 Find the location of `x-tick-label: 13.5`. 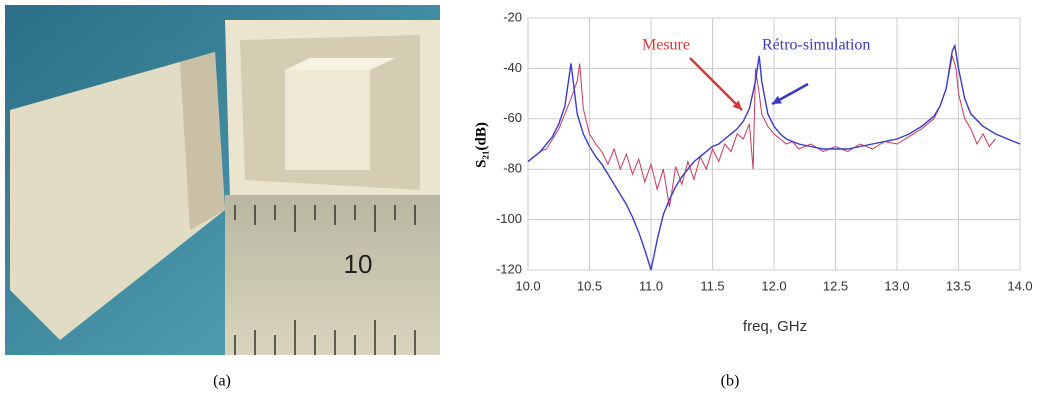

x-tick-label: 13.5 is located at coordinates (958, 285).